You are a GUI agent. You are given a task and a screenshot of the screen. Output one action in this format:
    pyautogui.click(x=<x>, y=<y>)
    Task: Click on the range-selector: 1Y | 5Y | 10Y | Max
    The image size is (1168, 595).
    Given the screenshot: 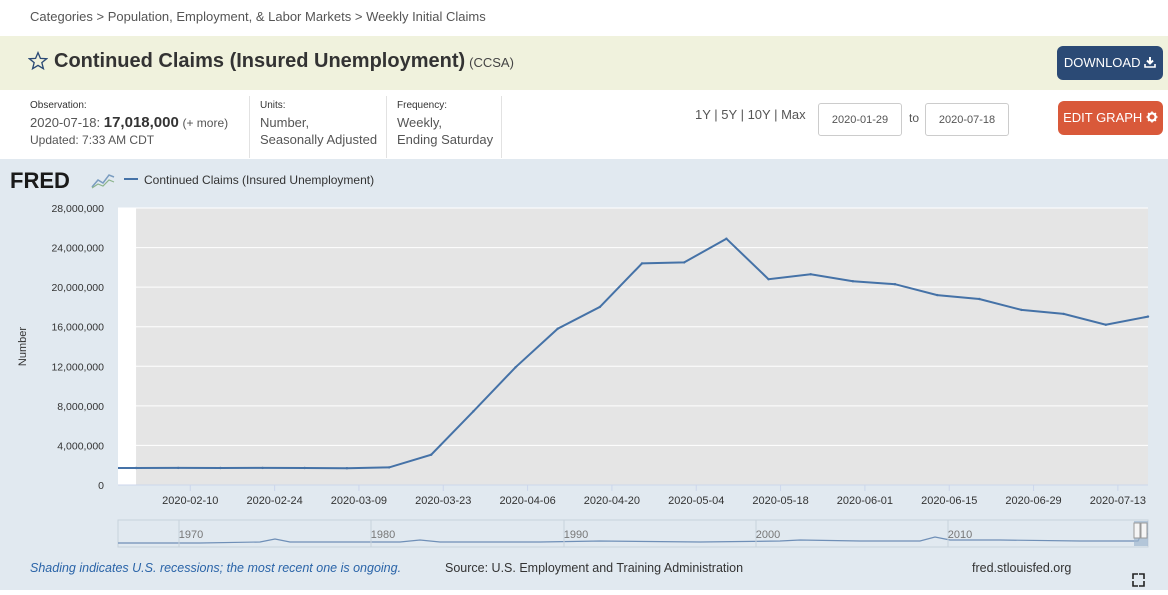 What is the action you would take?
    pyautogui.click(x=750, y=114)
    